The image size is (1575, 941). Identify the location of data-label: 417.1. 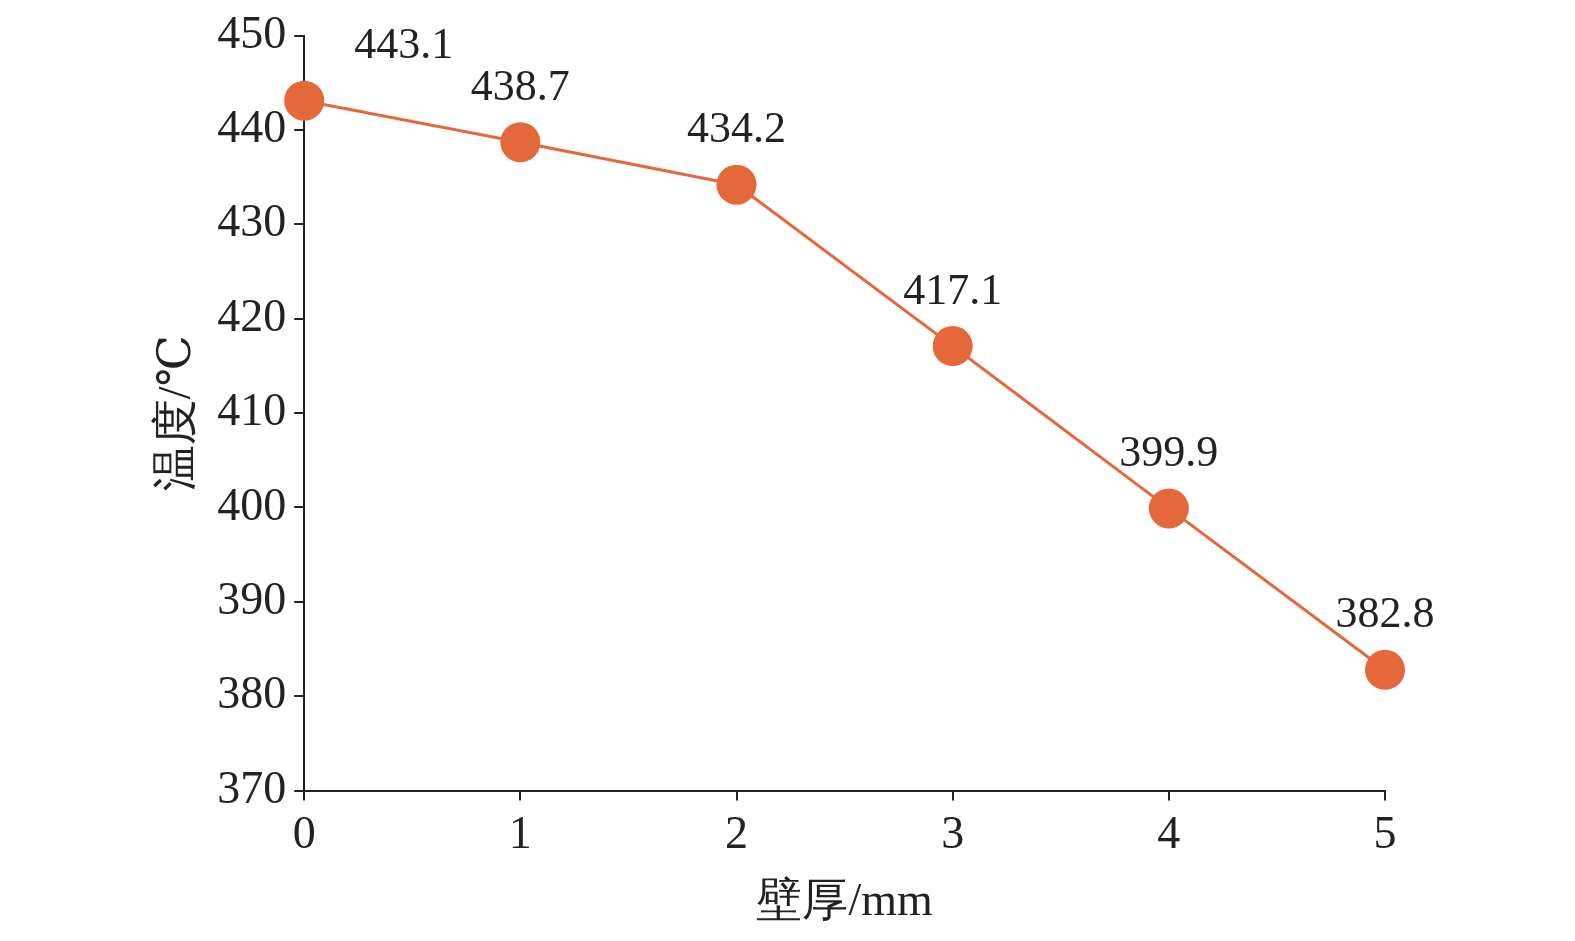
(953, 289).